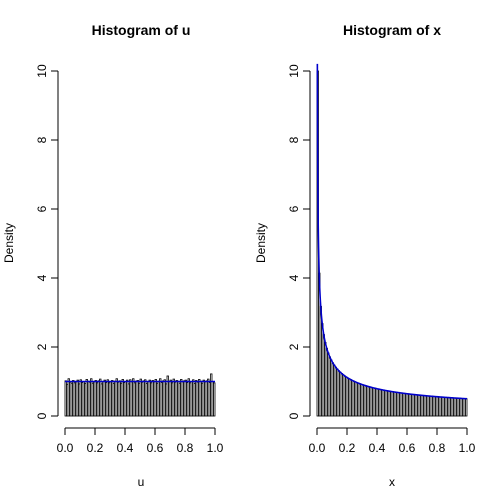 This screenshot has height=504, width=504. What do you see at coordinates (261, 243) in the screenshot?
I see `y-axis-label-x: Density` at bounding box center [261, 243].